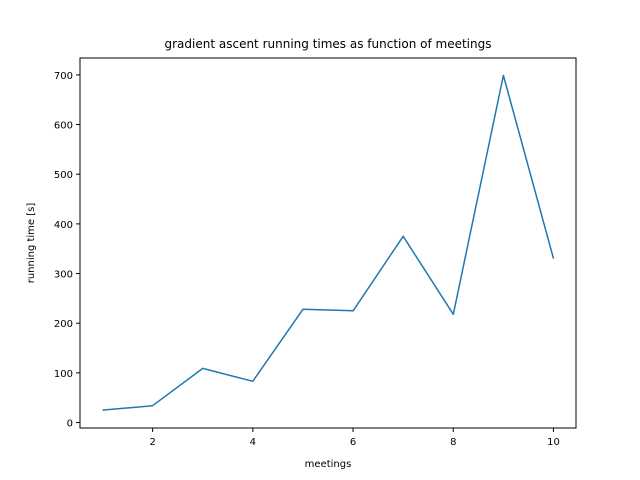 This screenshot has width=640, height=480. Describe the element at coordinates (553, 442) in the screenshot. I see `x-tick-label: 10` at that location.